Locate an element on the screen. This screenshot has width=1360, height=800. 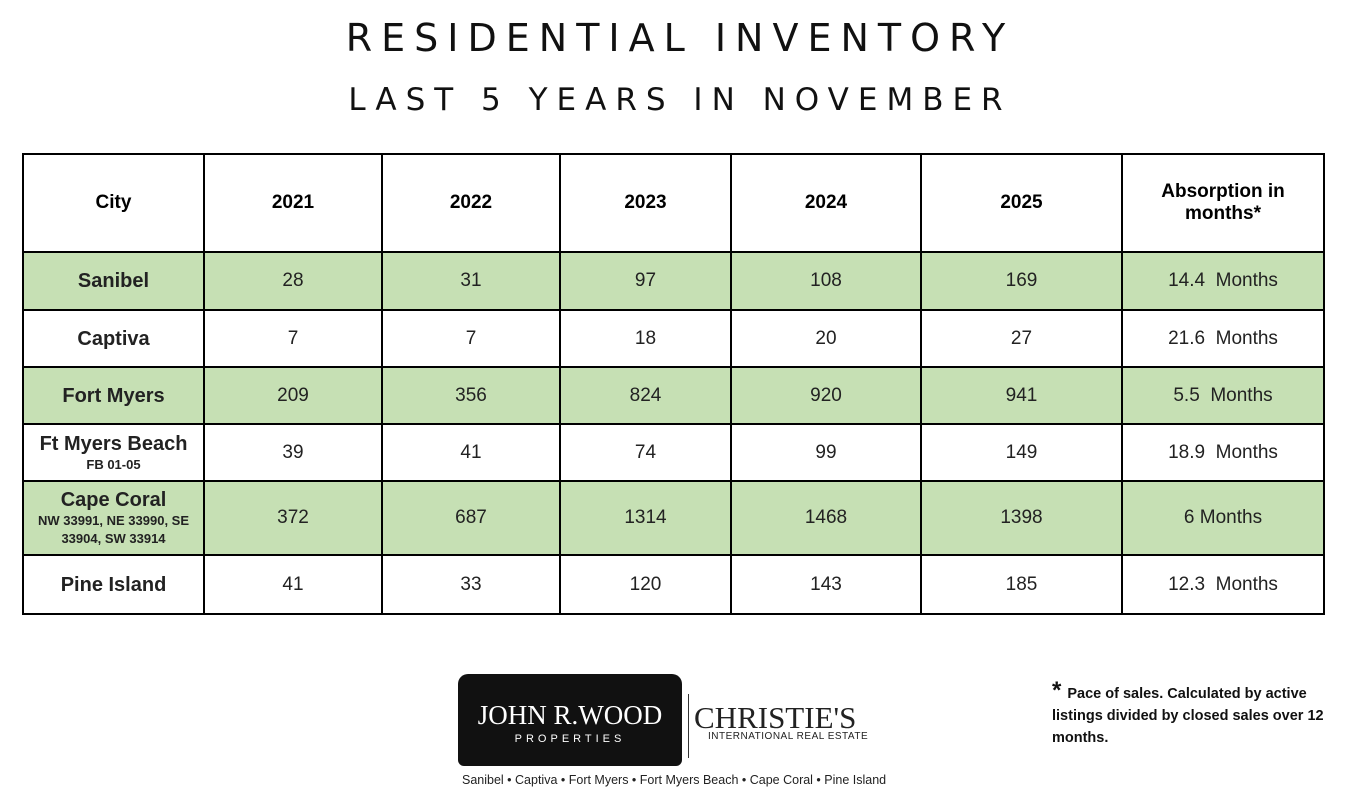
value-cell: 941 is located at coordinates (1021, 395).